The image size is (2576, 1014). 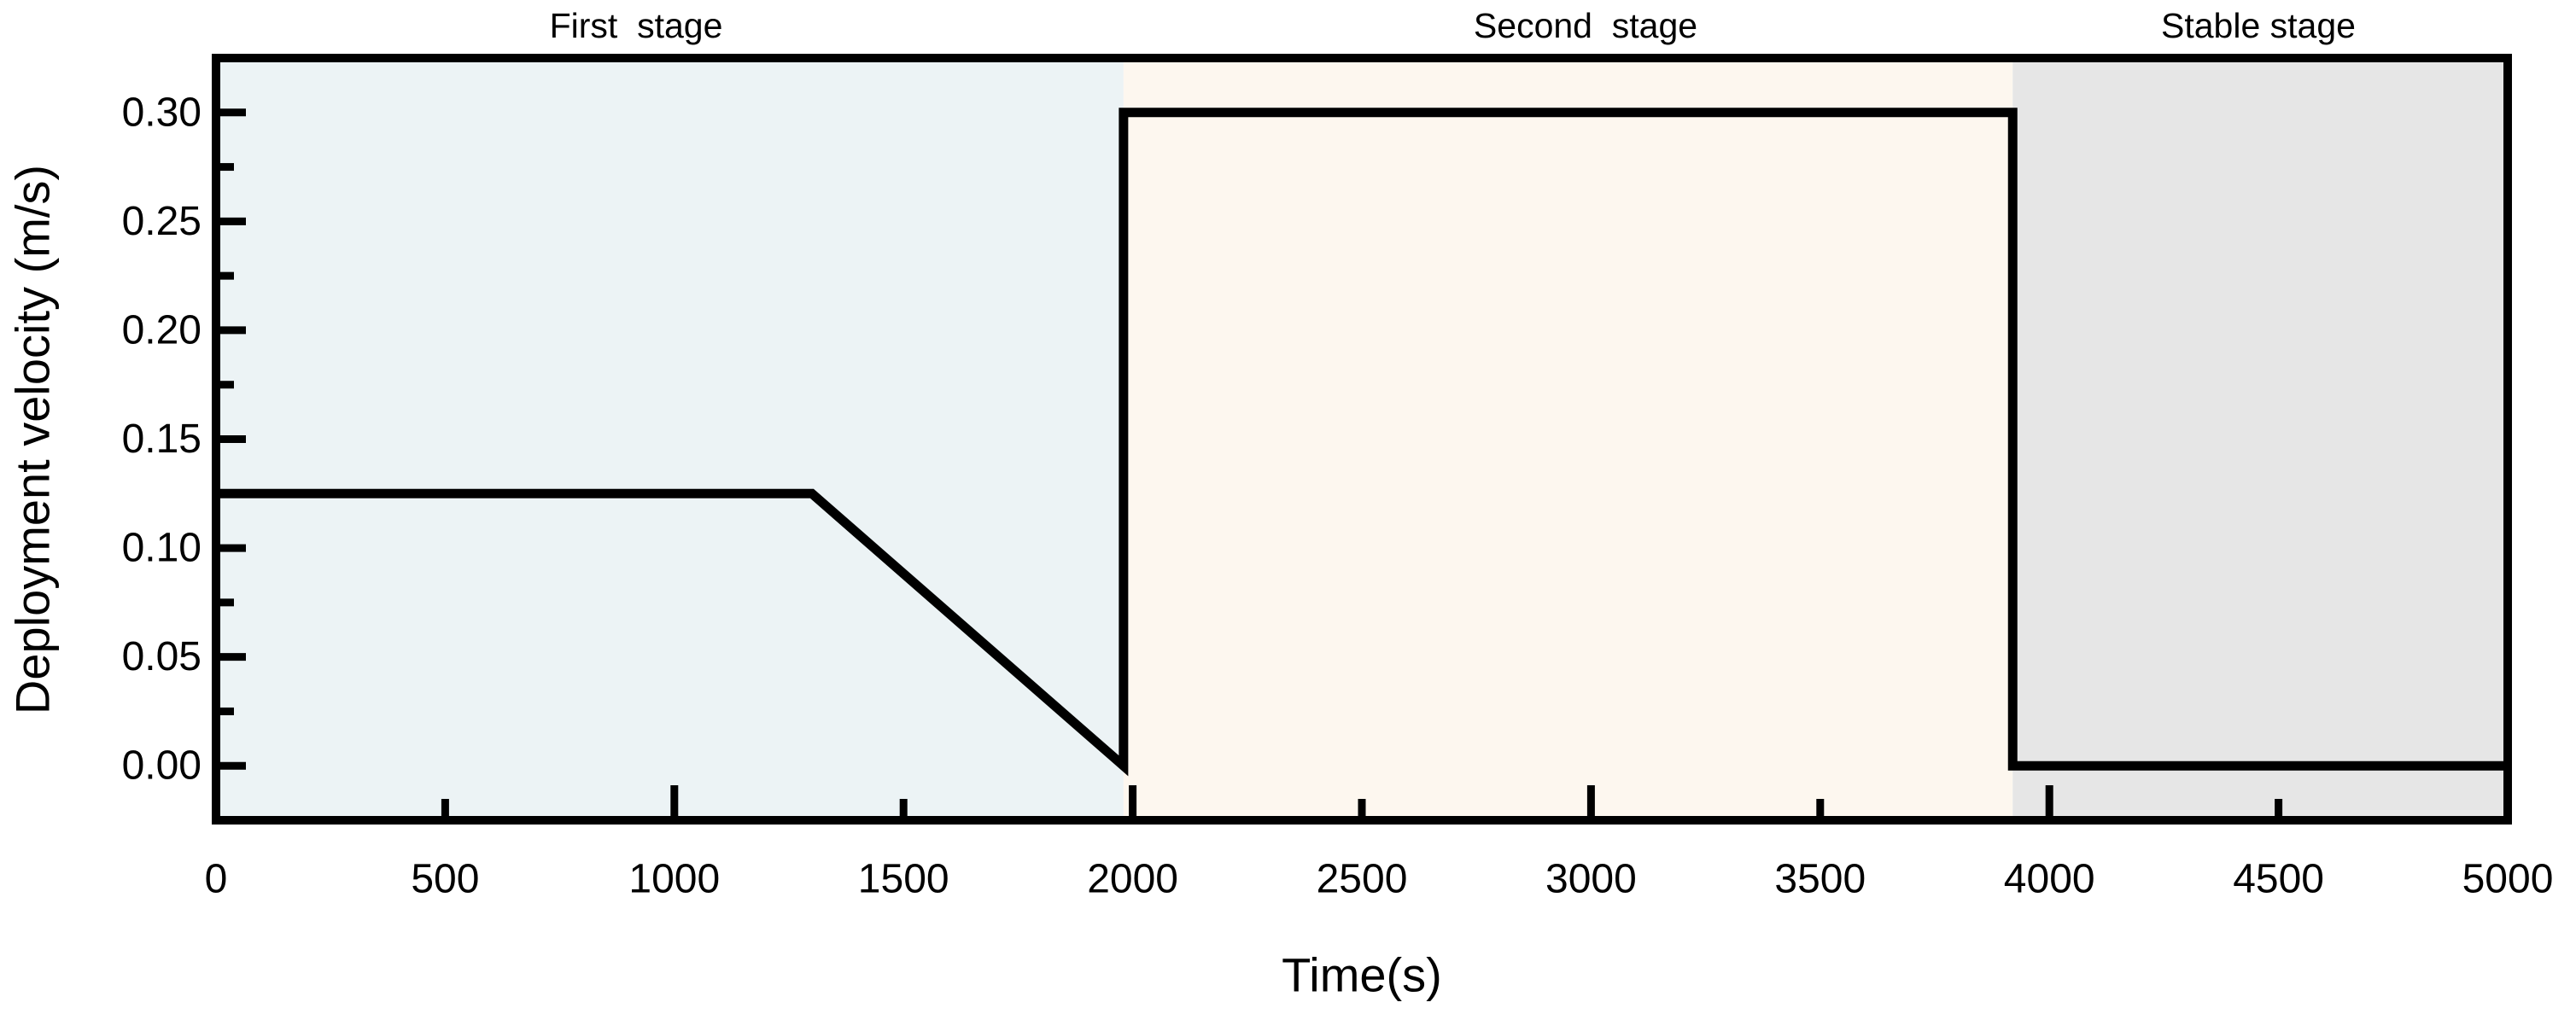 What do you see at coordinates (2258, 25) in the screenshot?
I see `stage-label-stable: Stable stage` at bounding box center [2258, 25].